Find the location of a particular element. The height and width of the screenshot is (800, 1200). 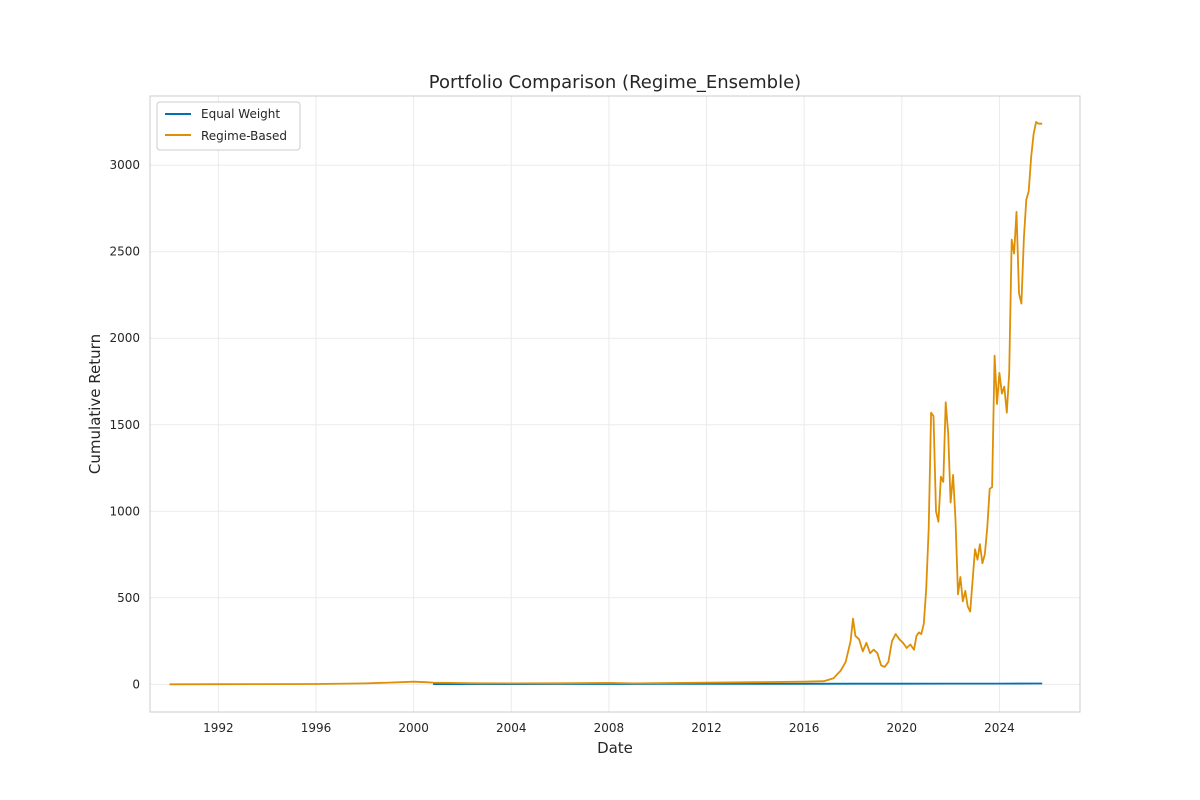

y-tick-labels: 0 500 1000 1500 2000 2500 3000 is located at coordinates (124, 424).